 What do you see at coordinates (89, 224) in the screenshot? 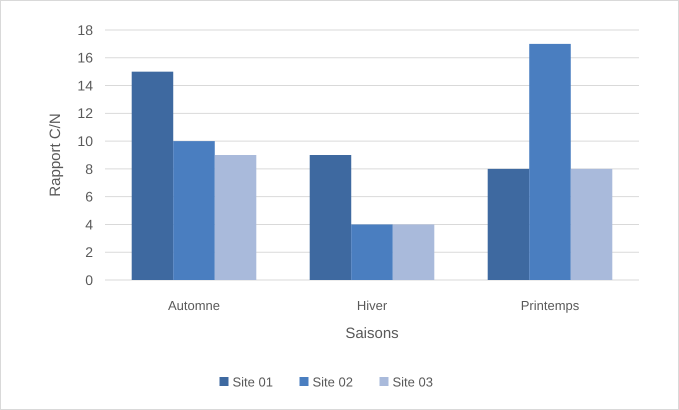
I see `y-tick-label: 4` at bounding box center [89, 224].